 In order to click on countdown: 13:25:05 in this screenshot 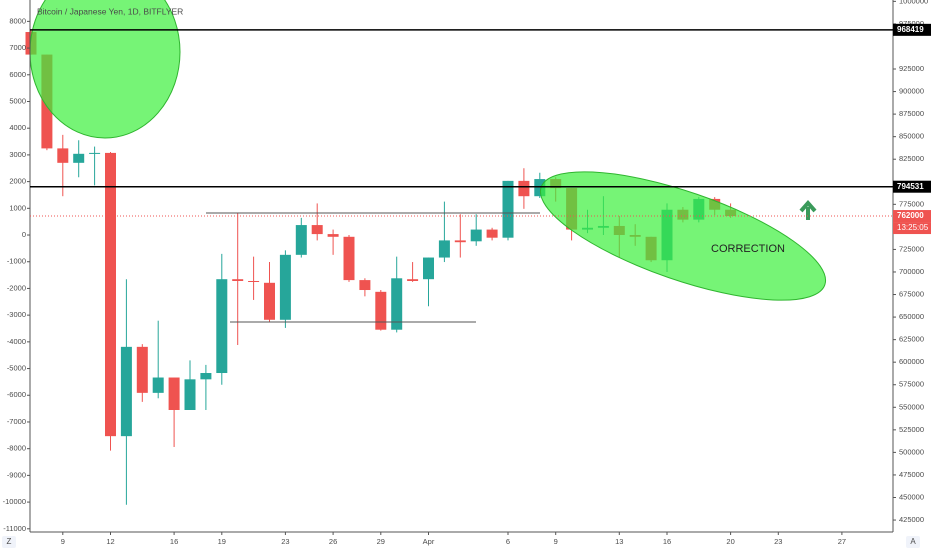, I will do `click(913, 227)`.